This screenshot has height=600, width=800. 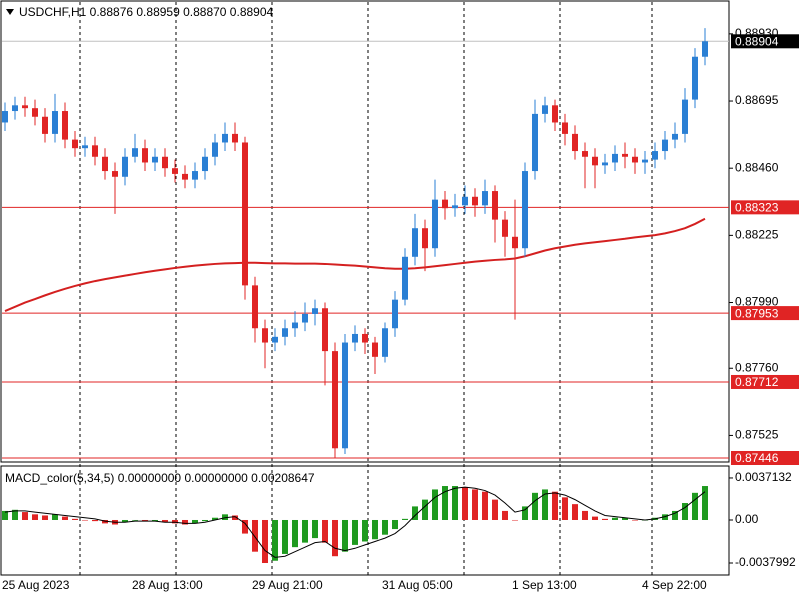 I want to click on moving-average-line, so click(x=355, y=265).